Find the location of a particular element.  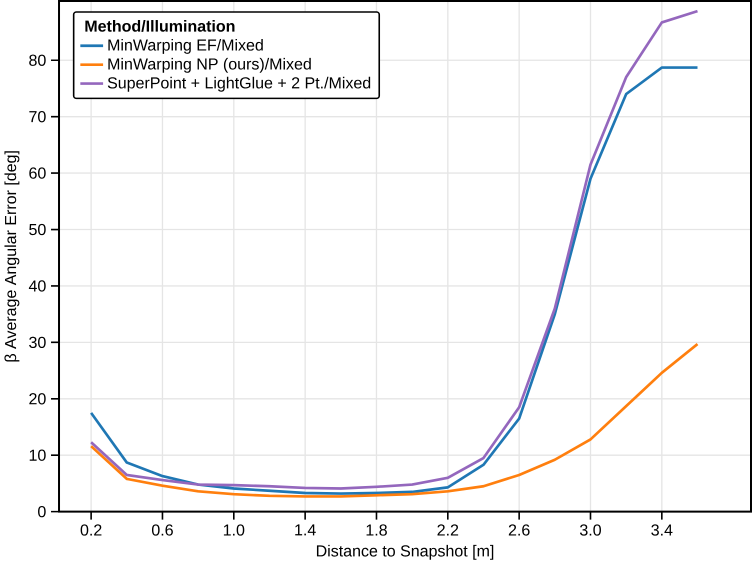

y-tick-label: 40 is located at coordinates (37, 286).